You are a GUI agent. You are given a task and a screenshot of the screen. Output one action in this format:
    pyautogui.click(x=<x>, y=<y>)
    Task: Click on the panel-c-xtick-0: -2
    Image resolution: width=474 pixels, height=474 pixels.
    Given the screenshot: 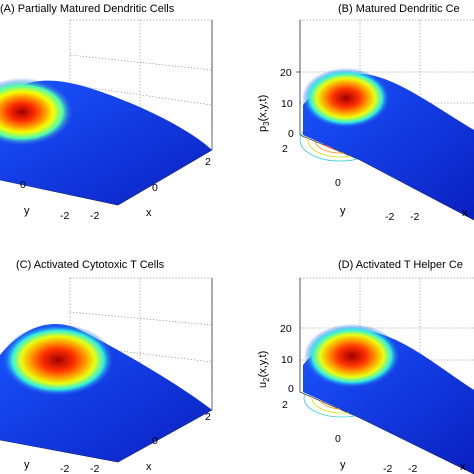 What is the action you would take?
    pyautogui.click(x=94, y=468)
    